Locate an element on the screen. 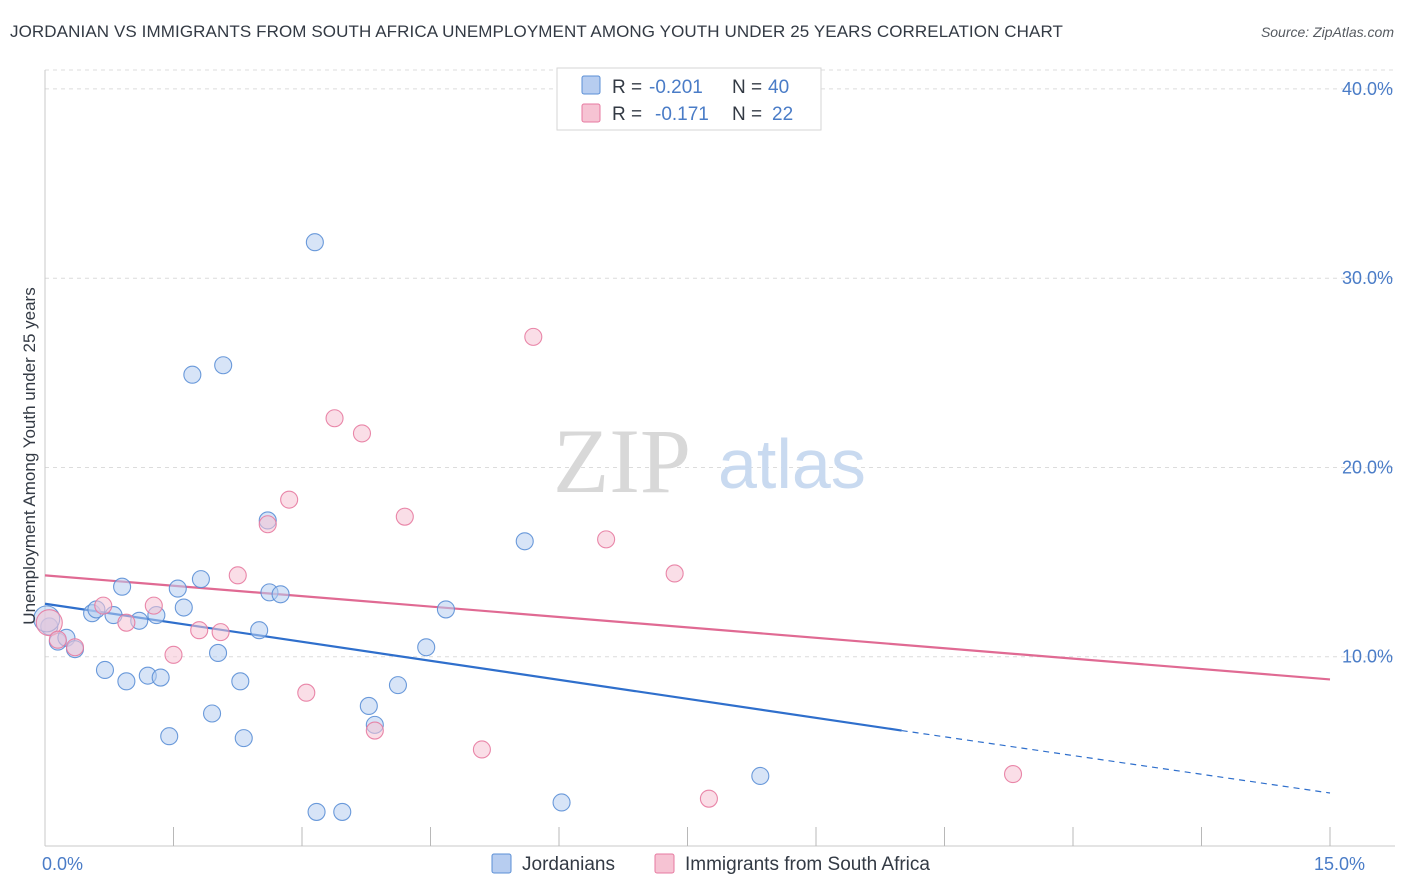  legend-label-immigrants: Immigrants from South Africa is located at coordinates (807, 864).